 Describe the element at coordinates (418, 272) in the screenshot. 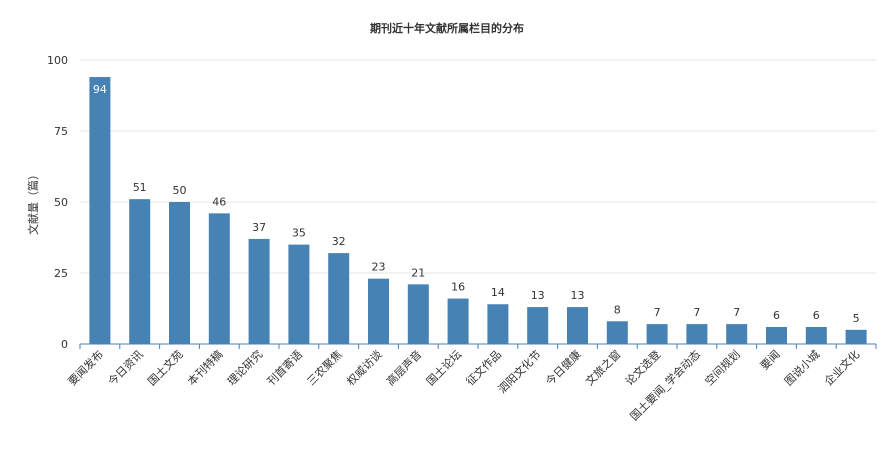

I see `data-label: 21` at that location.